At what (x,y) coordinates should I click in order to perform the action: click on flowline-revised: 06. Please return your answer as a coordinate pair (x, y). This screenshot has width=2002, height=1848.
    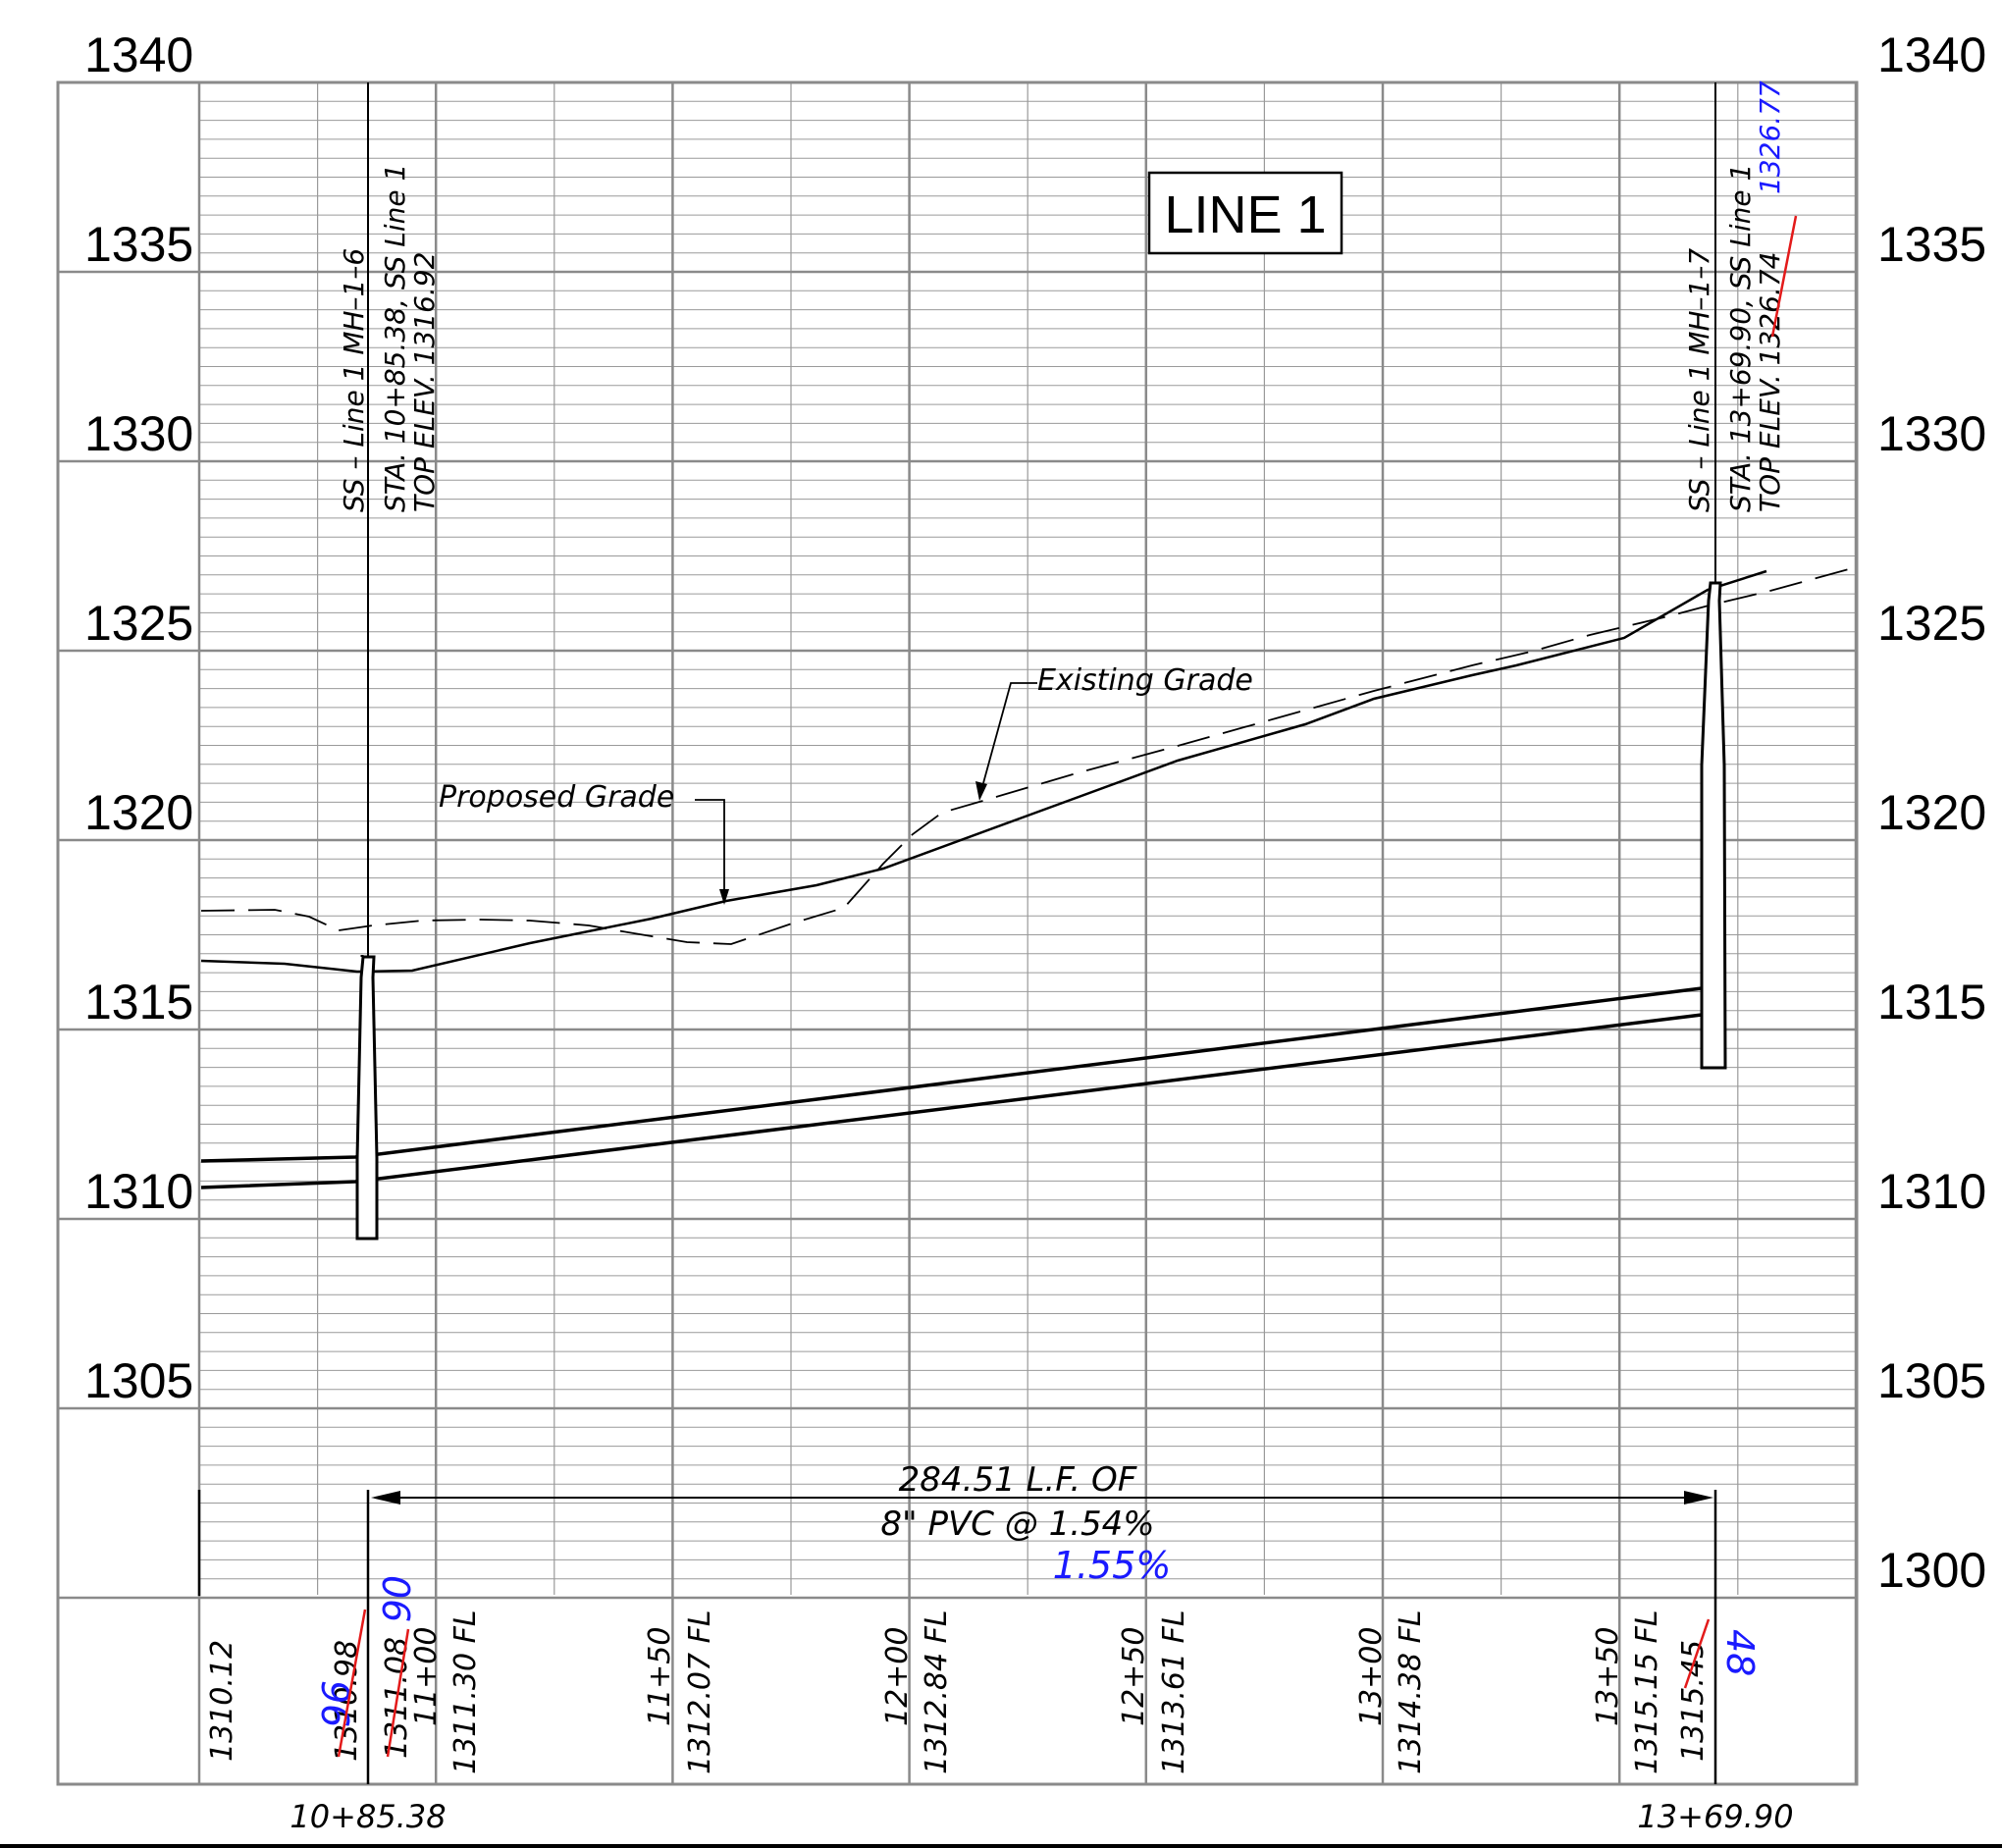
    Looking at the image, I should click on (395, 1599).